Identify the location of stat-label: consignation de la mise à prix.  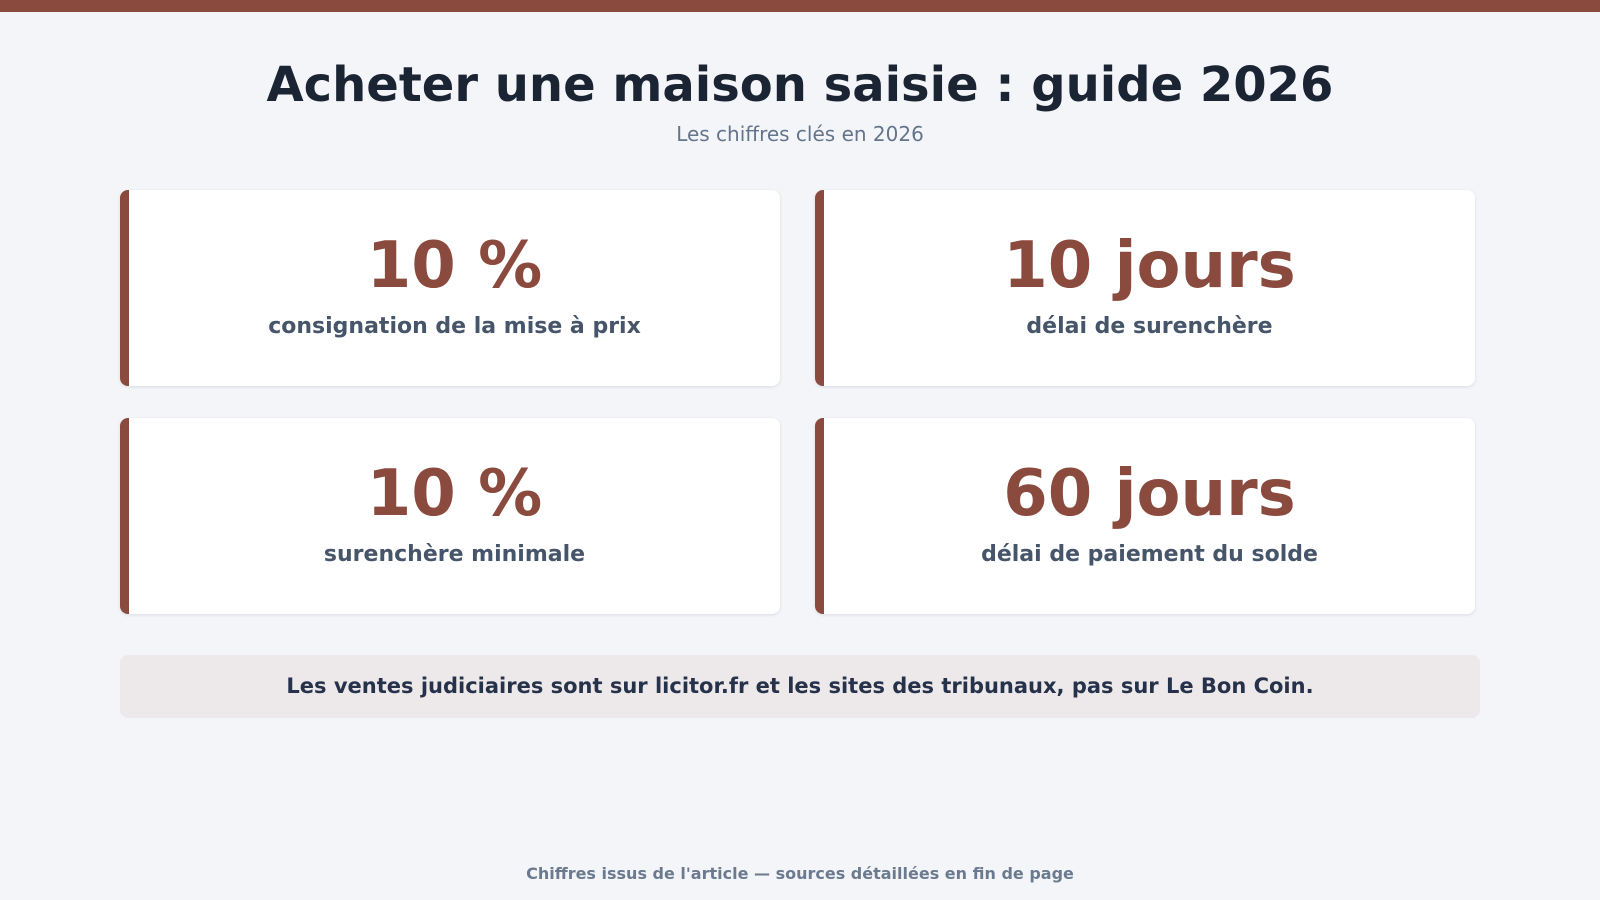
(454, 326).